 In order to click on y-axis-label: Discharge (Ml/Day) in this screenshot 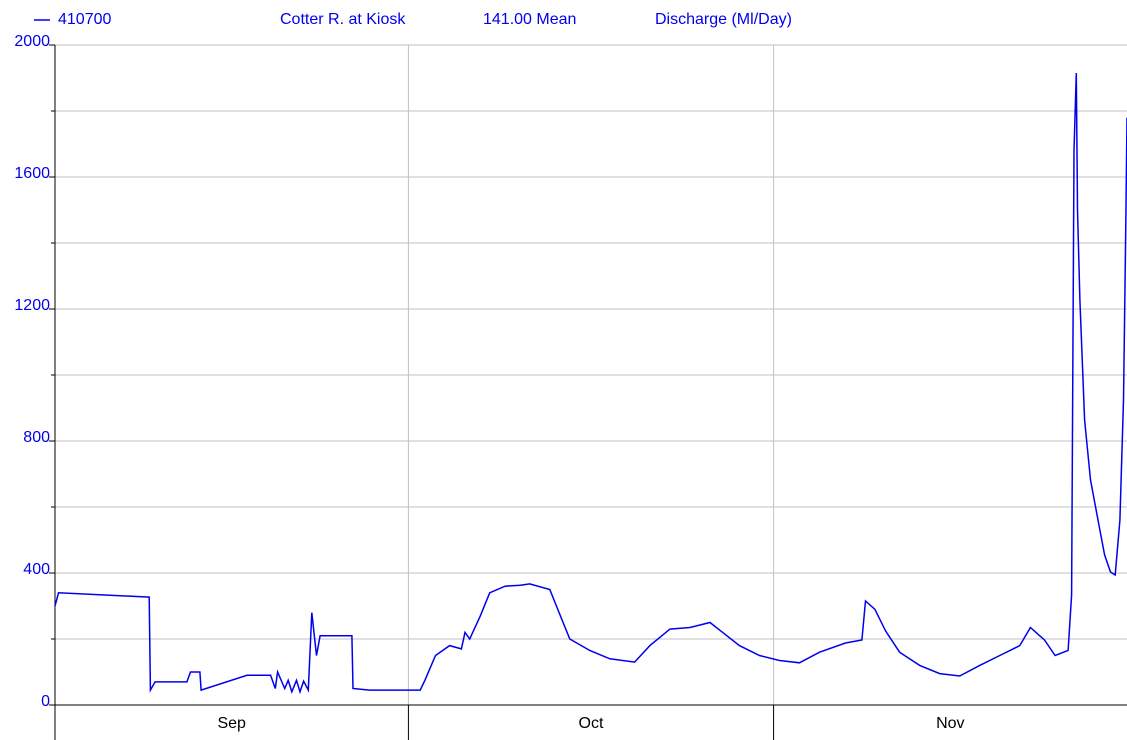, I will do `click(723, 19)`.